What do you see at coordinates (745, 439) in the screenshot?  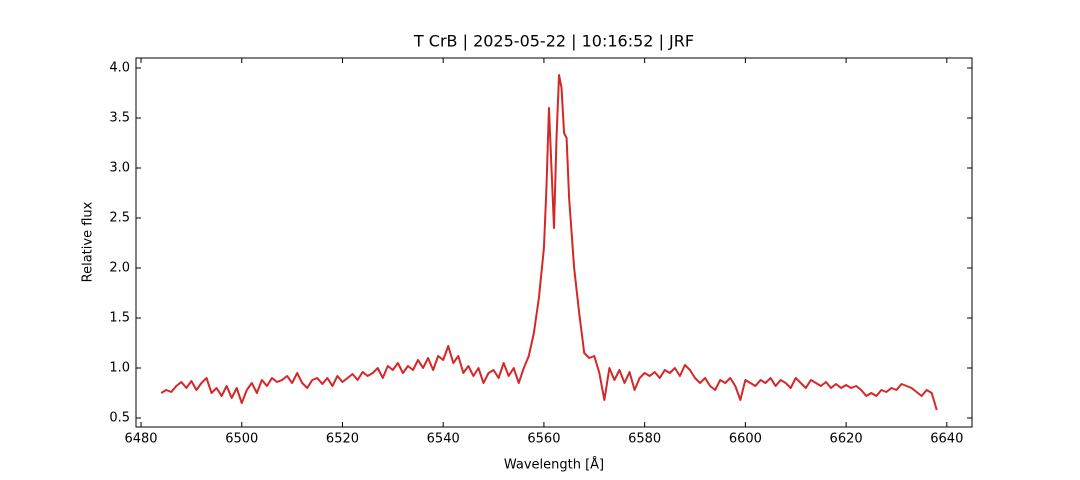 I see `x-tick-label: 6600` at bounding box center [745, 439].